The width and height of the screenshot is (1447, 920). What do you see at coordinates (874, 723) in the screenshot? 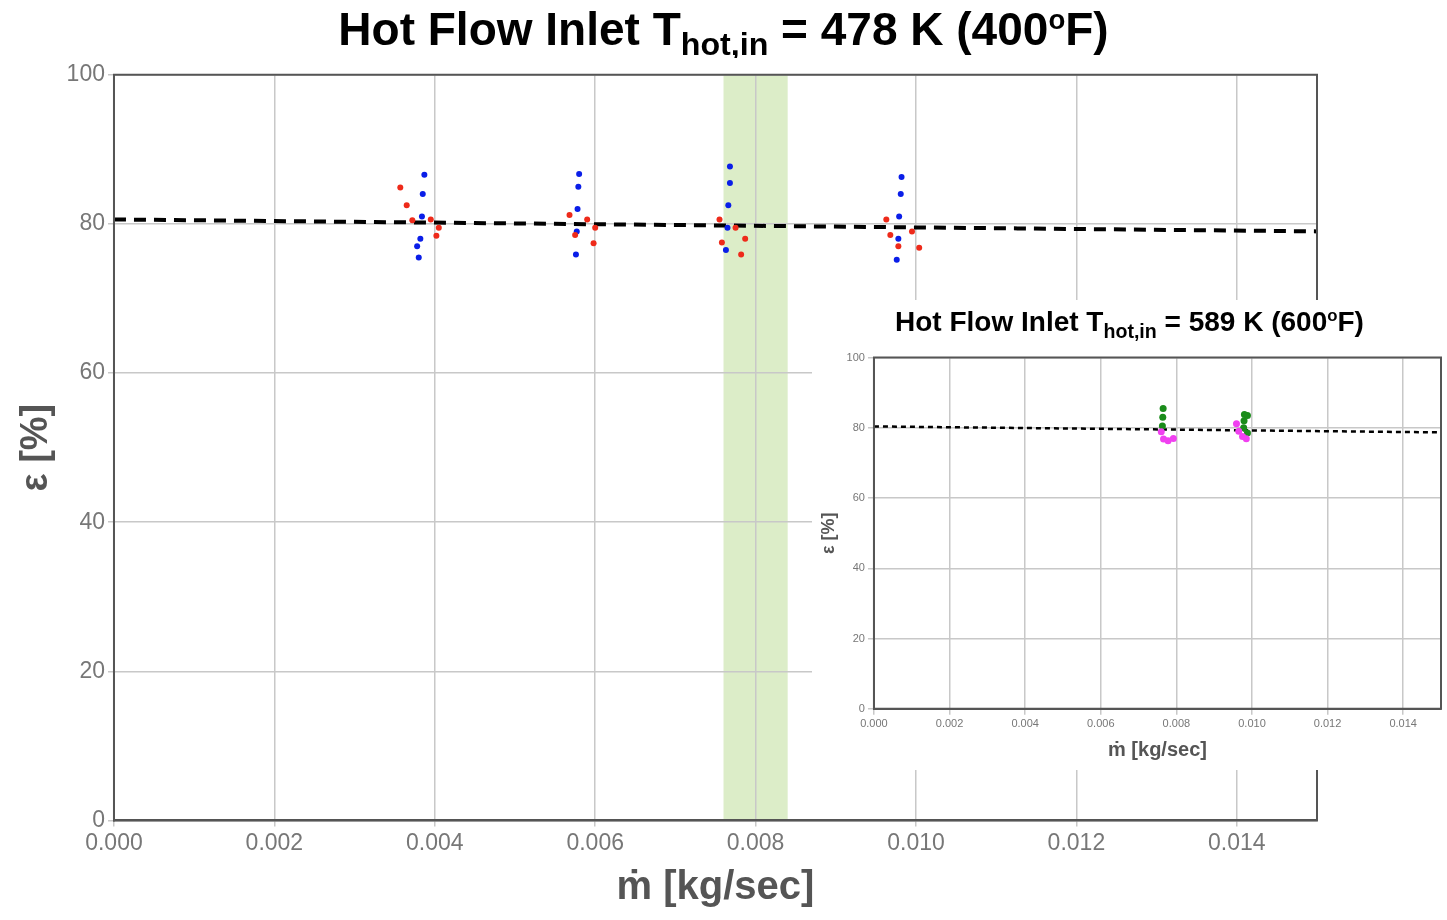
I see `x-tick-label: 0.000` at bounding box center [874, 723].